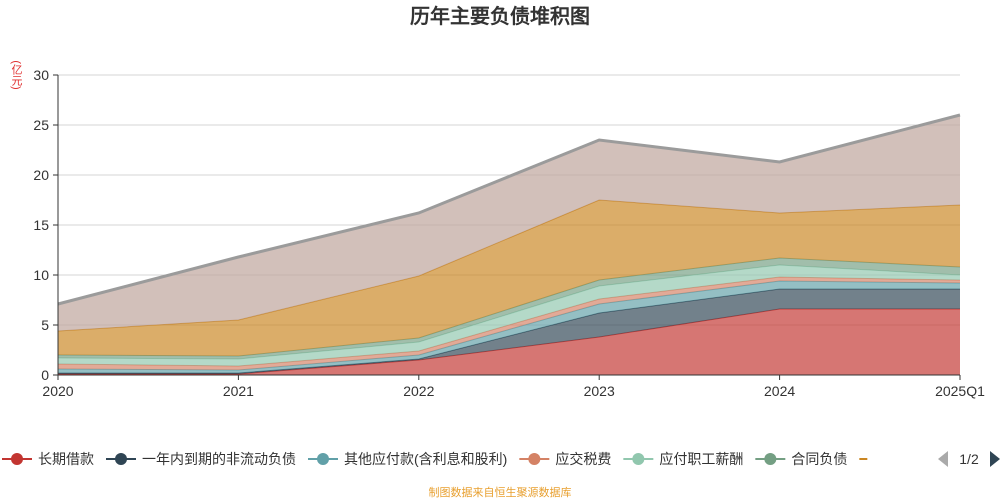  Describe the element at coordinates (599, 391) in the screenshot. I see `x-tick-label: 2023` at that location.